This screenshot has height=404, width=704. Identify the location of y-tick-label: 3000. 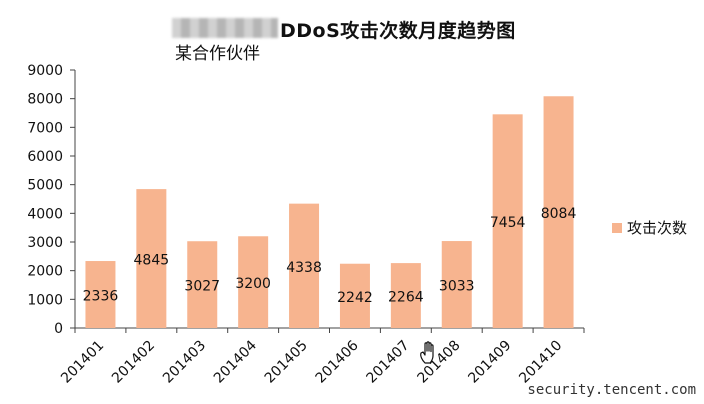
(45, 243).